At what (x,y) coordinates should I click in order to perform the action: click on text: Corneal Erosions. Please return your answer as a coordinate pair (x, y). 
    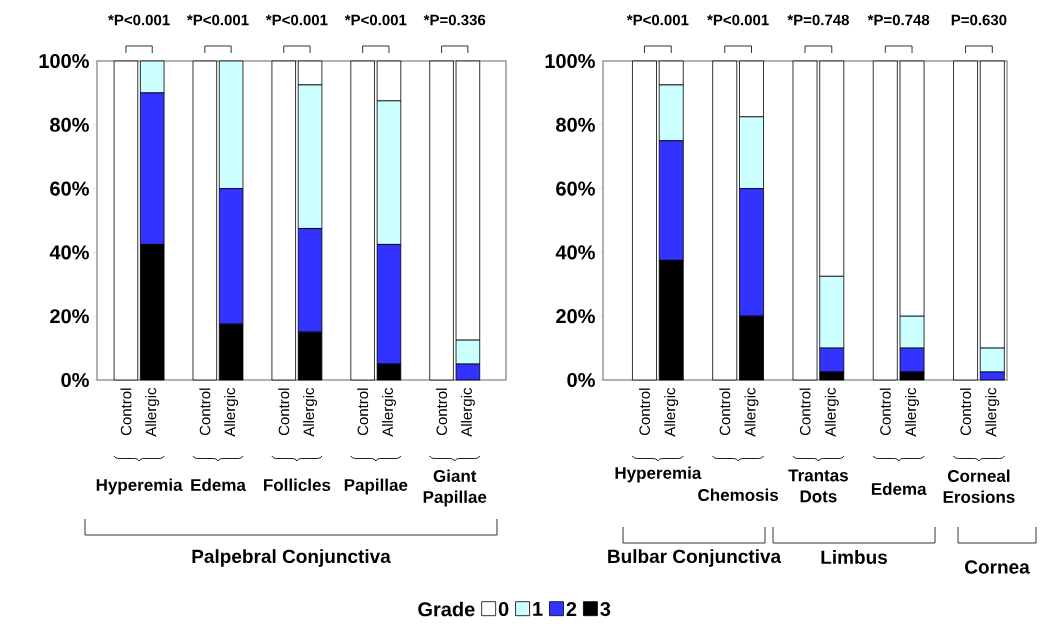
    Looking at the image, I should click on (979, 486).